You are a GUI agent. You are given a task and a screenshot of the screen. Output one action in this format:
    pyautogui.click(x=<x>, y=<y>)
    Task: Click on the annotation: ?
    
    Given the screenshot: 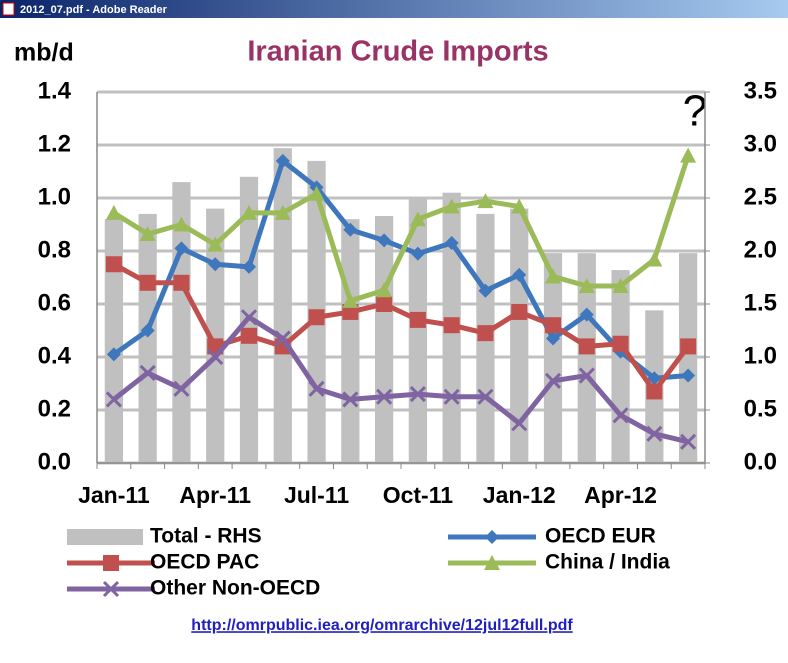 What is the action you would take?
    pyautogui.click(x=695, y=111)
    